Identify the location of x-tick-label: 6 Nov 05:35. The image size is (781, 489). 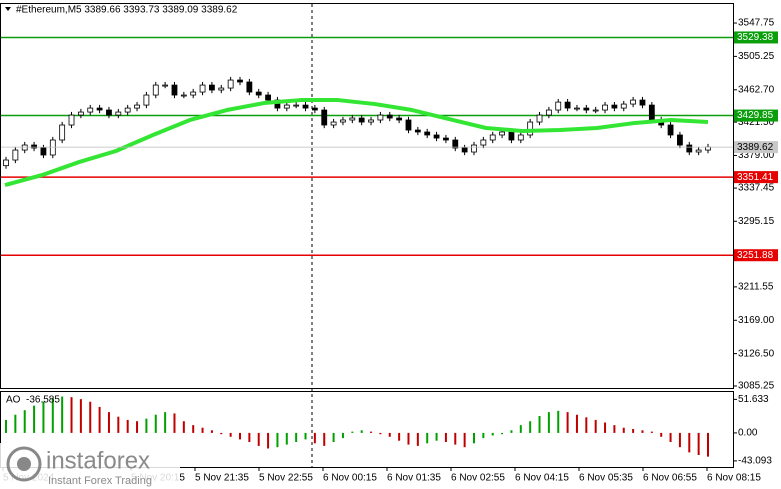
(606, 478).